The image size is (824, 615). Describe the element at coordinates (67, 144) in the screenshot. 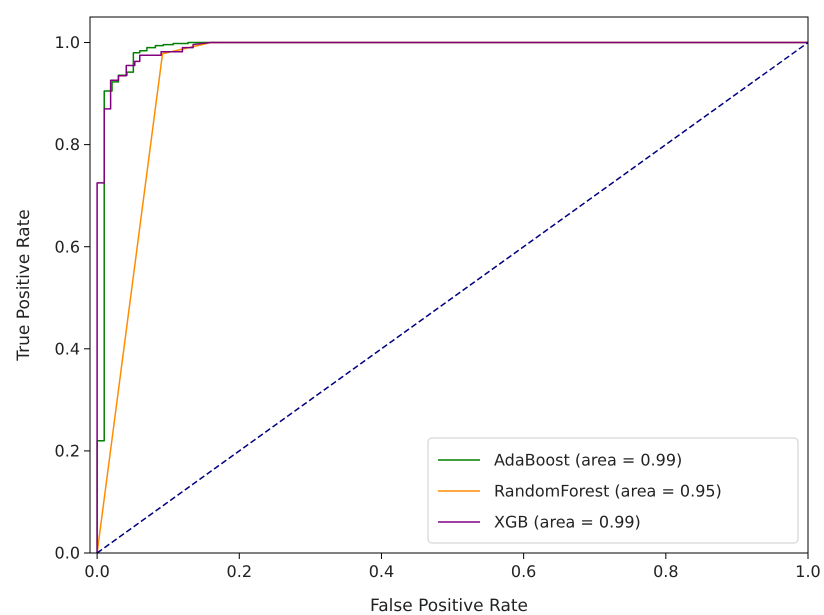

I see `y-tick-label: 0.8` at that location.